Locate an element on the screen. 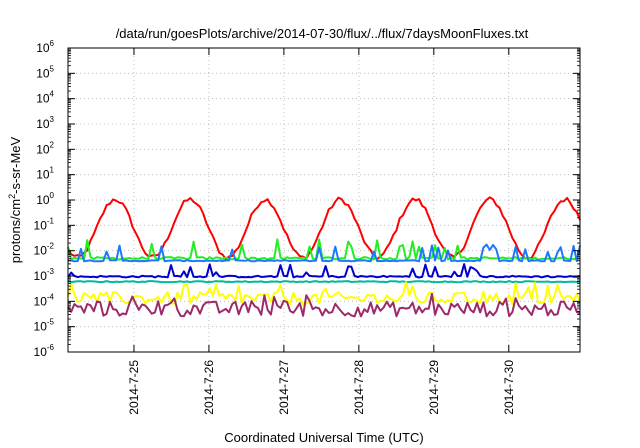 This screenshot has width=640, height=448. y-tick-label: 10³ is located at coordinates (45, 123).